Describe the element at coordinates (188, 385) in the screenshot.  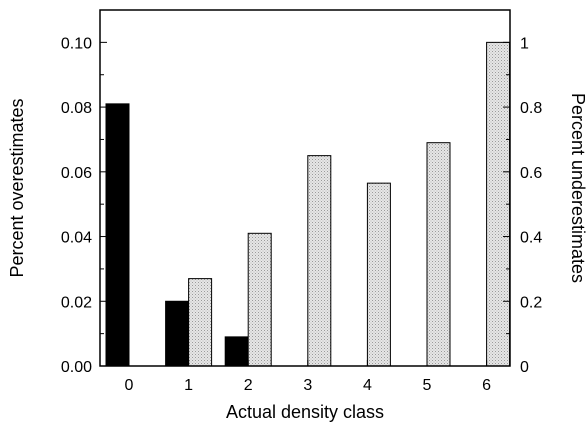
I see `x-tick-label: 1` at that location.